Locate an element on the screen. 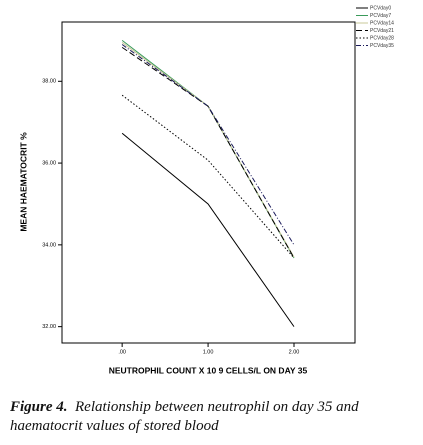  y-tick-label: 38.00 is located at coordinates (49, 82).